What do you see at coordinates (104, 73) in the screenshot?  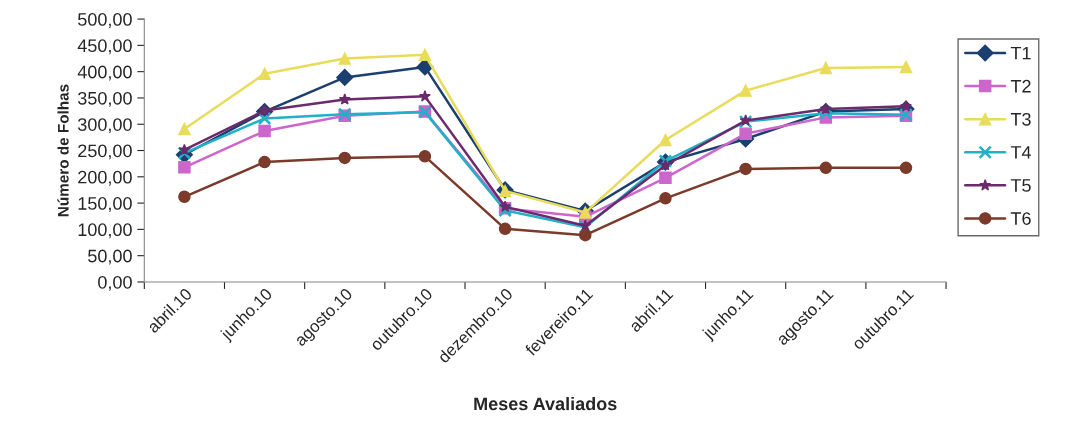 I see `y-tick-label: 400,00` at bounding box center [104, 73].